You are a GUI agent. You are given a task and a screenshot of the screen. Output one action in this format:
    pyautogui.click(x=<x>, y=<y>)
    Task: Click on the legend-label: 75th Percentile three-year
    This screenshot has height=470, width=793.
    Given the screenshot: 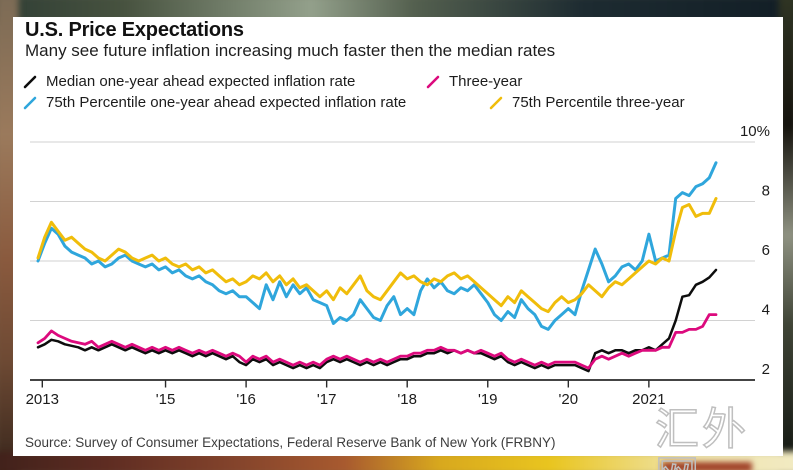 What is the action you would take?
    pyautogui.click(x=598, y=102)
    